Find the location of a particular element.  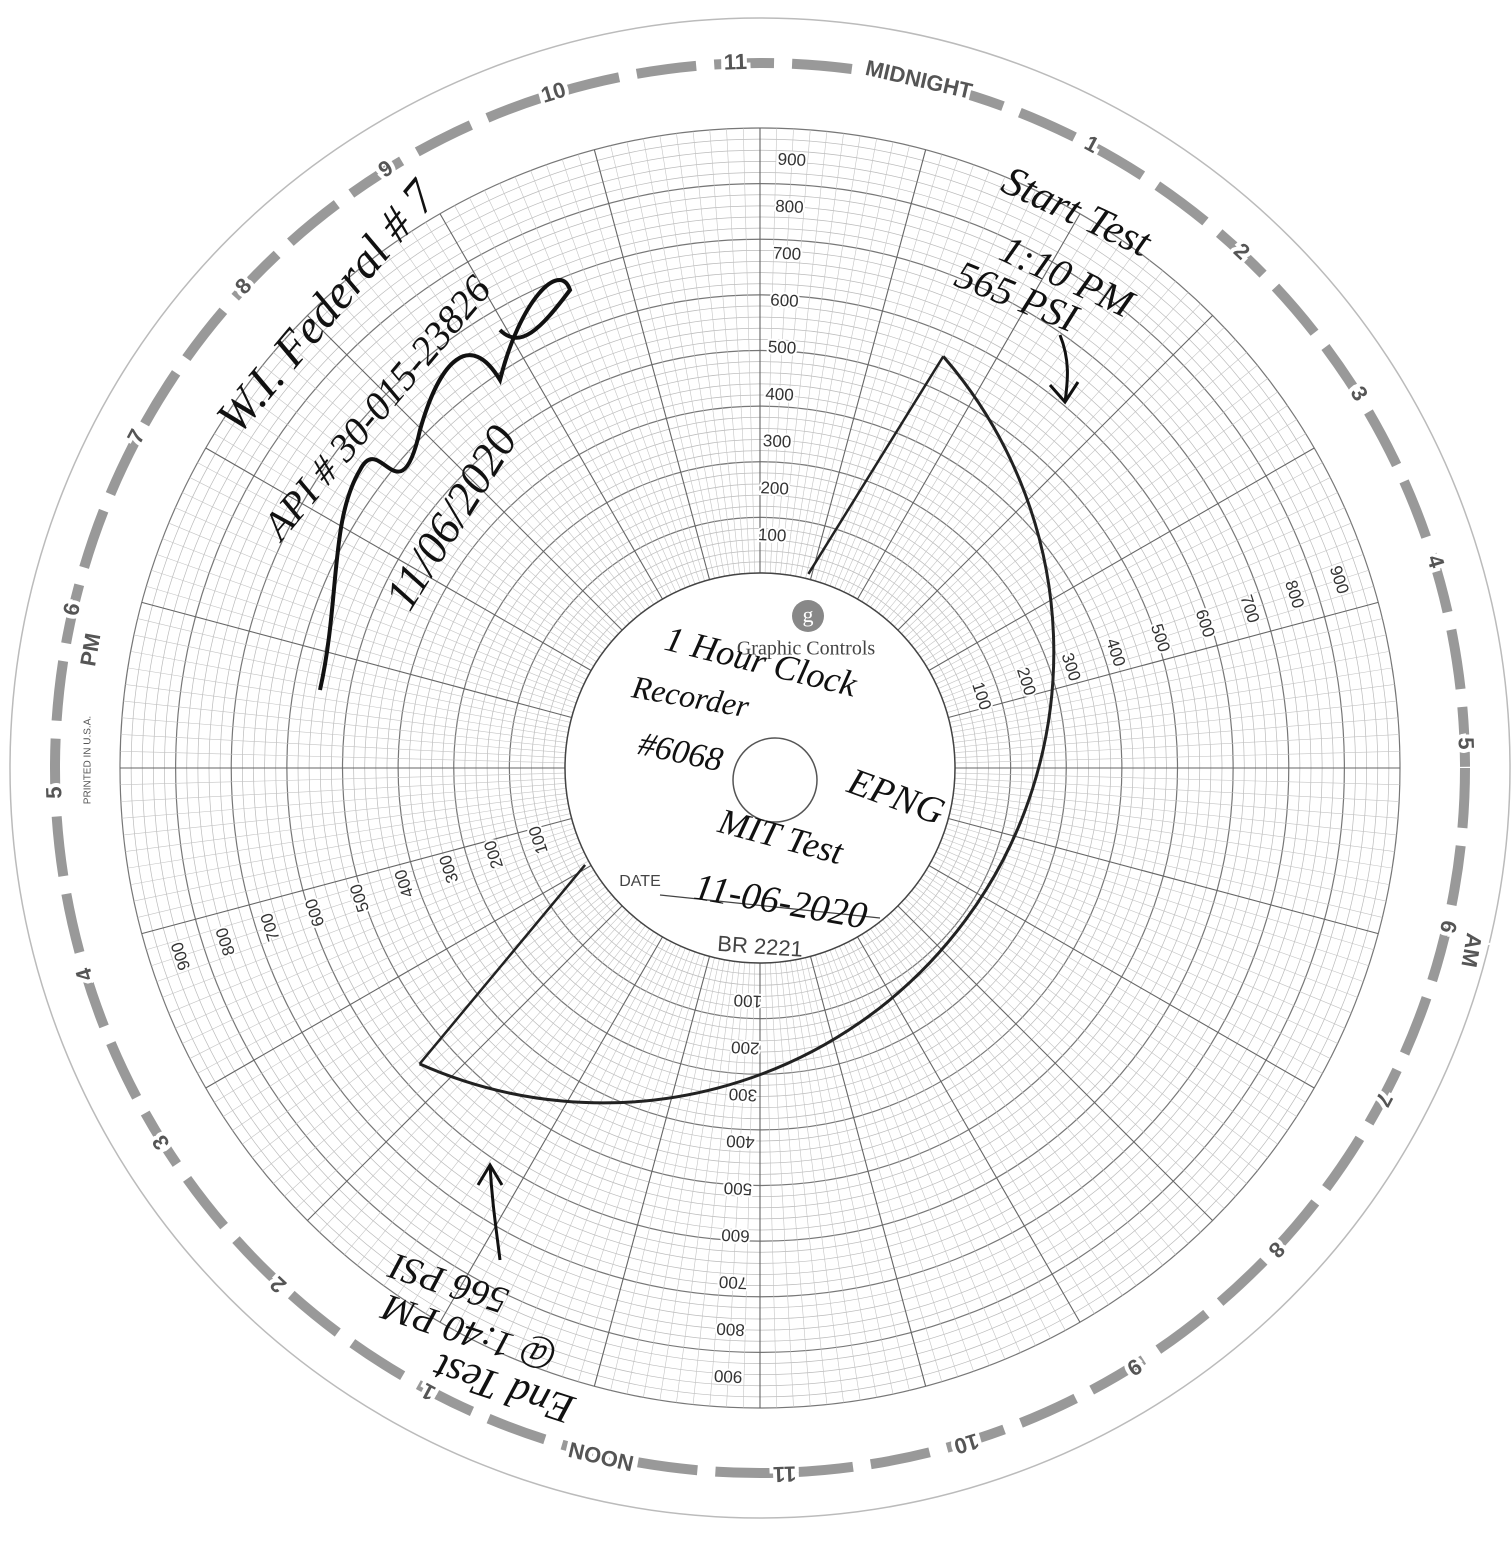

hour-label: 5 is located at coordinates (1466, 743).